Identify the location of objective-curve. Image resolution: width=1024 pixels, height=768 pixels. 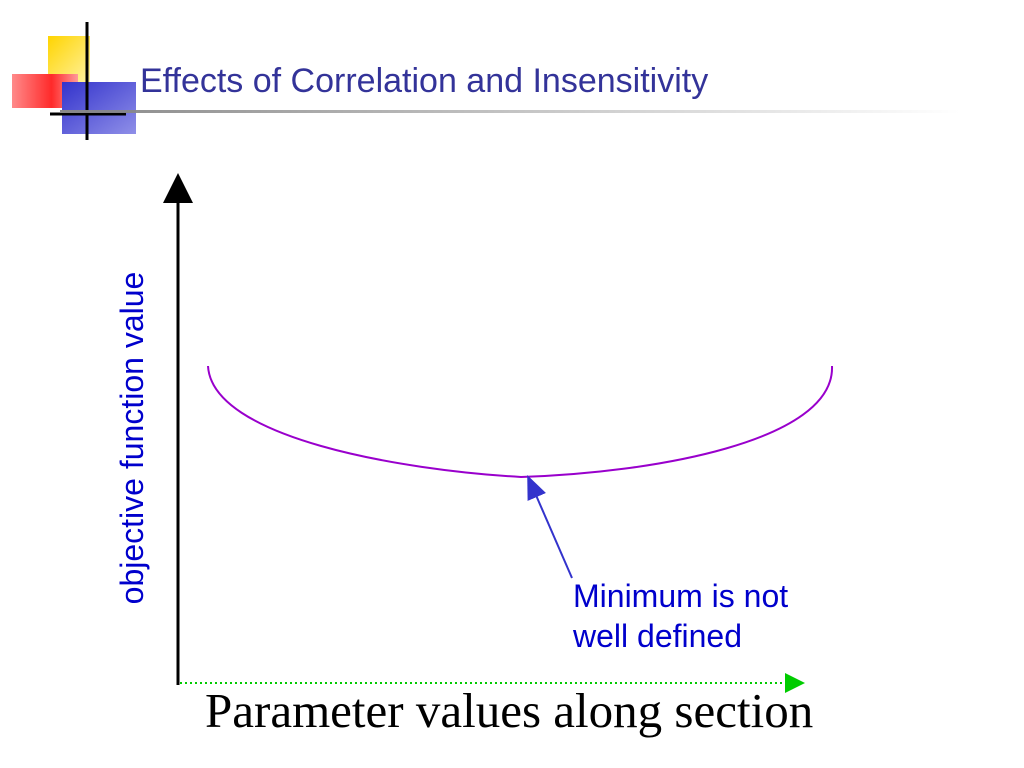
(520, 422).